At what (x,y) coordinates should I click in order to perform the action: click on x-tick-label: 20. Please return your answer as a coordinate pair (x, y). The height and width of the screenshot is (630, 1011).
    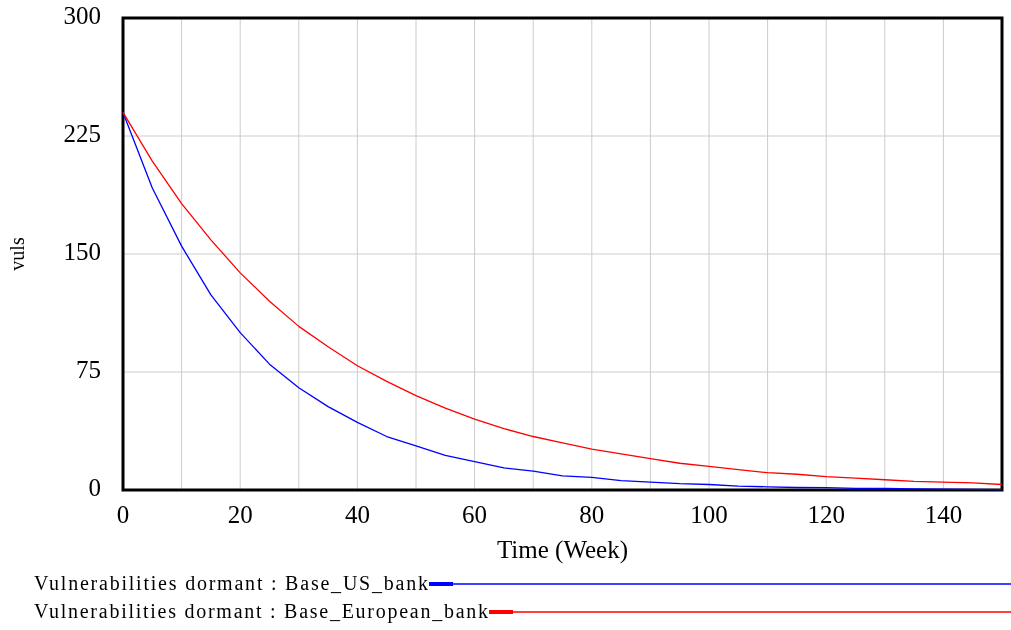
    Looking at the image, I should click on (240, 514).